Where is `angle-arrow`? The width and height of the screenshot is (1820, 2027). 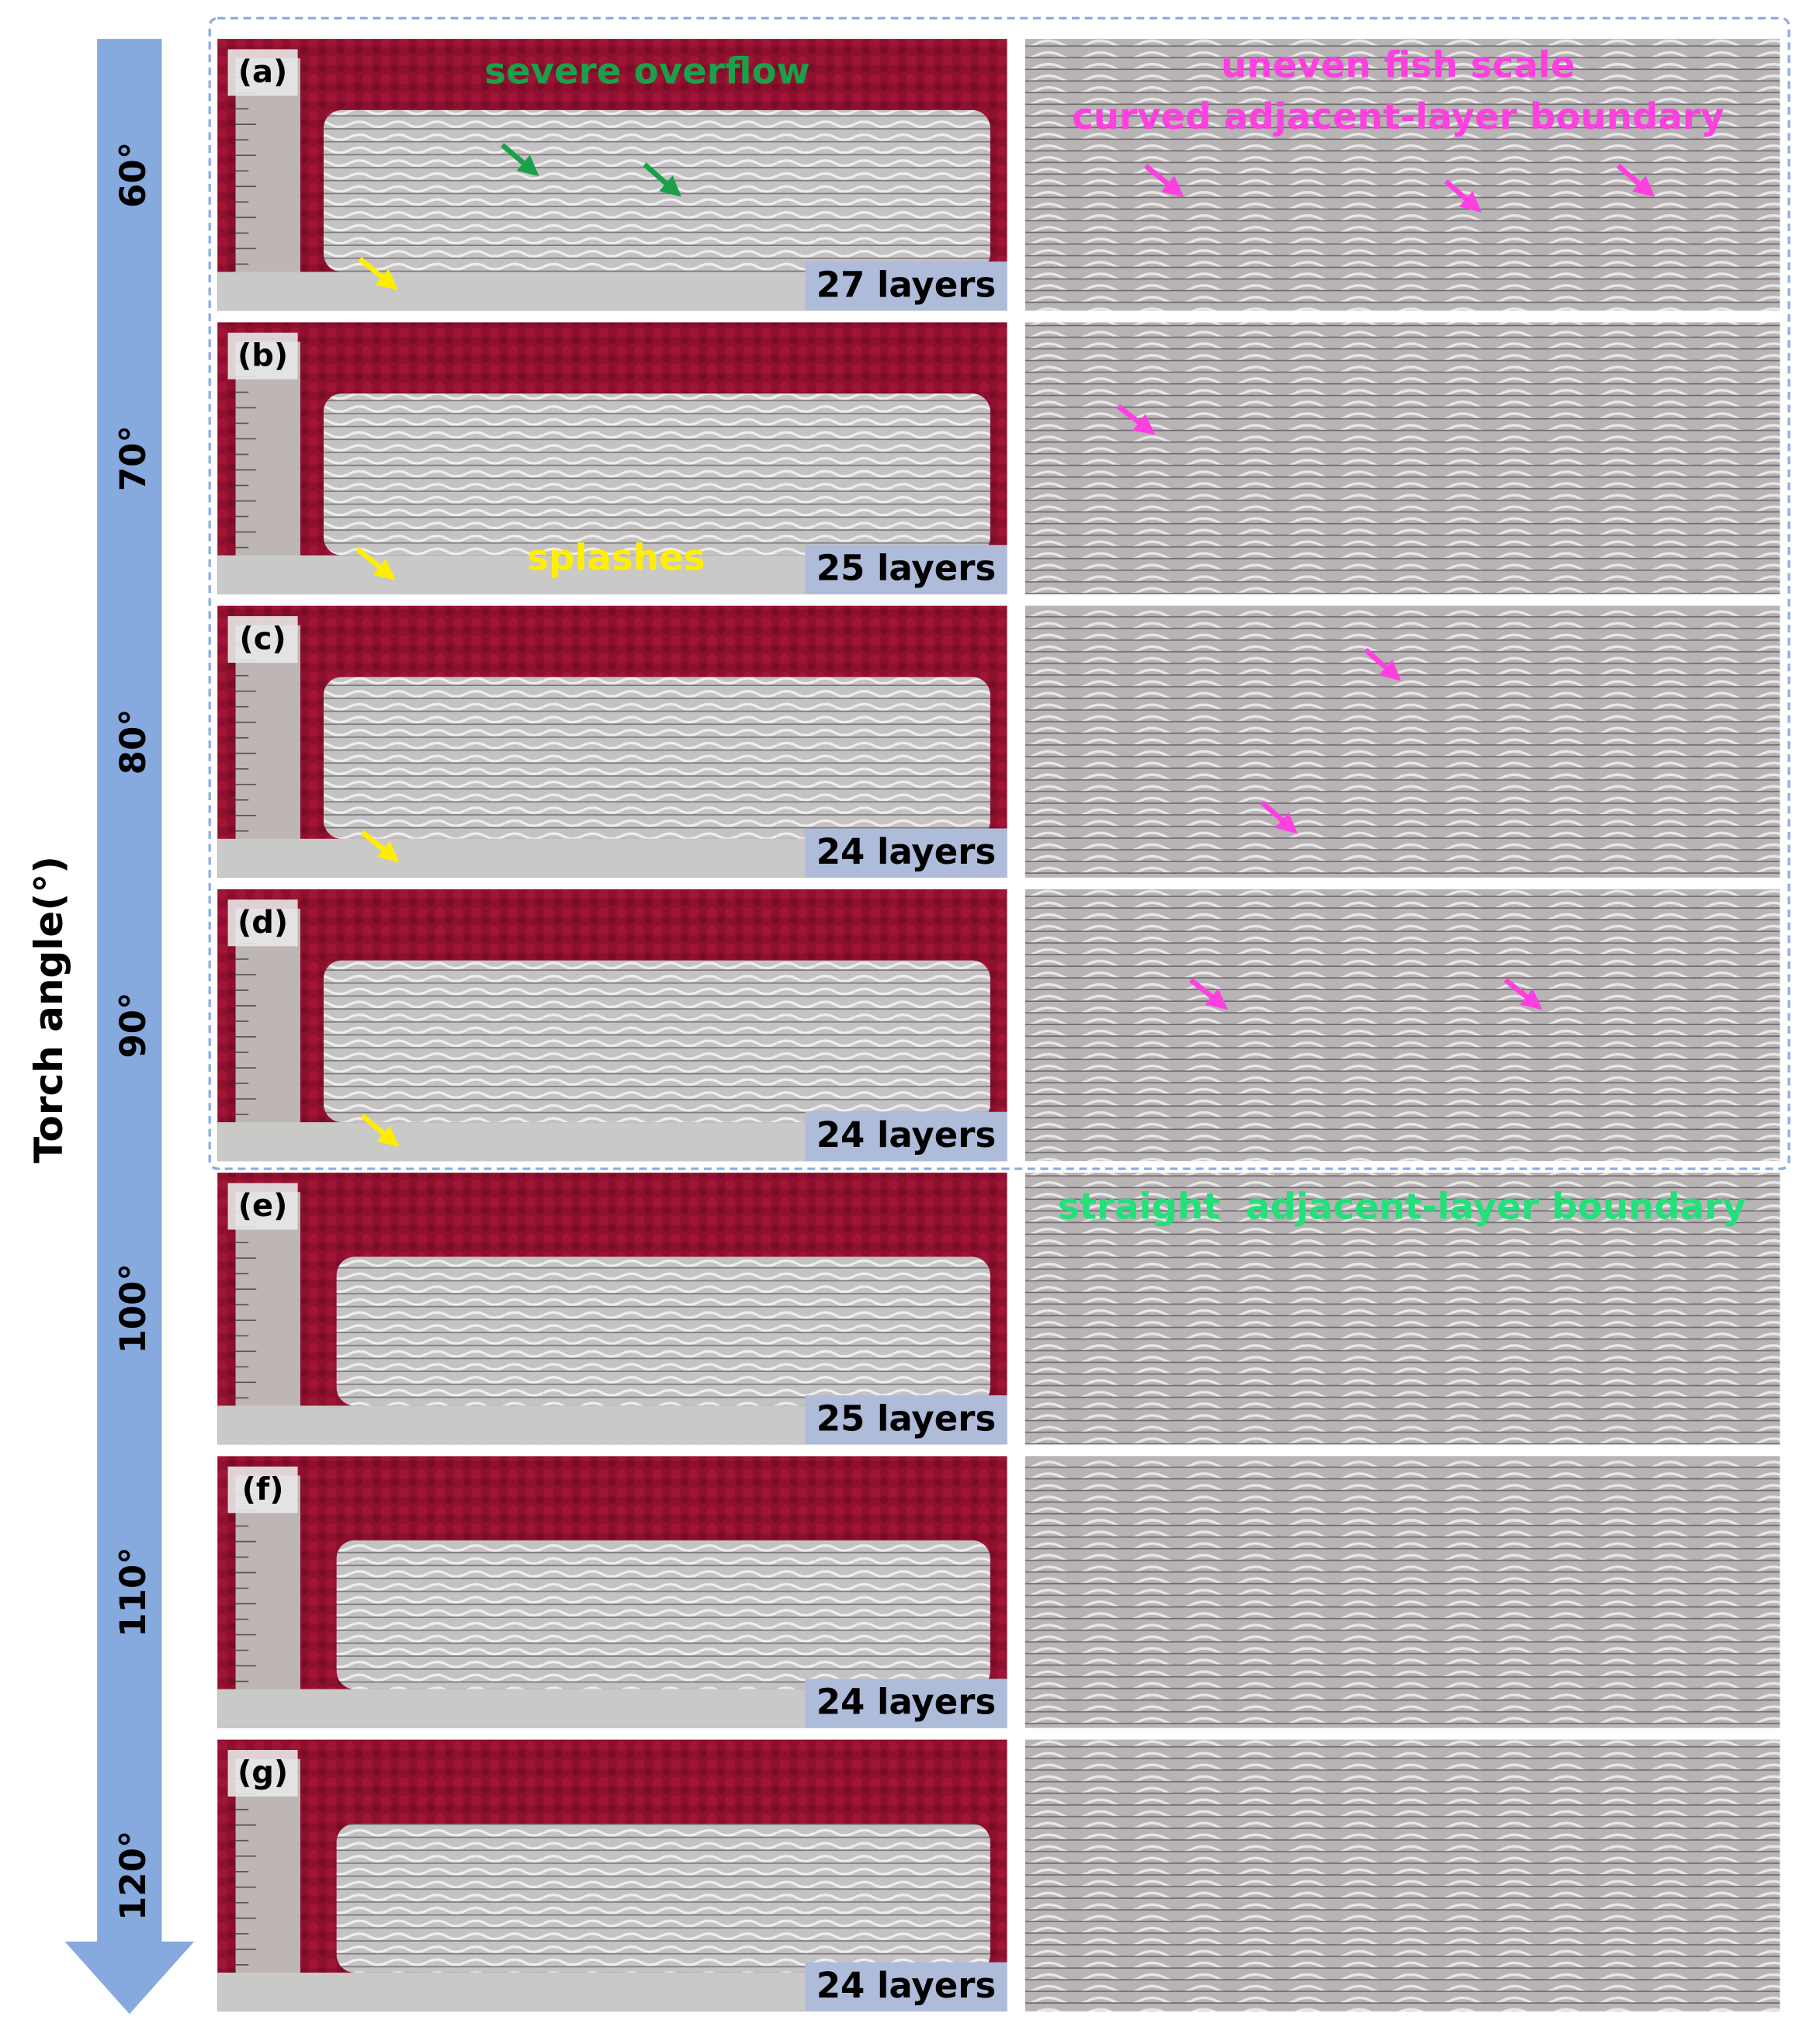 angle-arrow is located at coordinates (130, 1027).